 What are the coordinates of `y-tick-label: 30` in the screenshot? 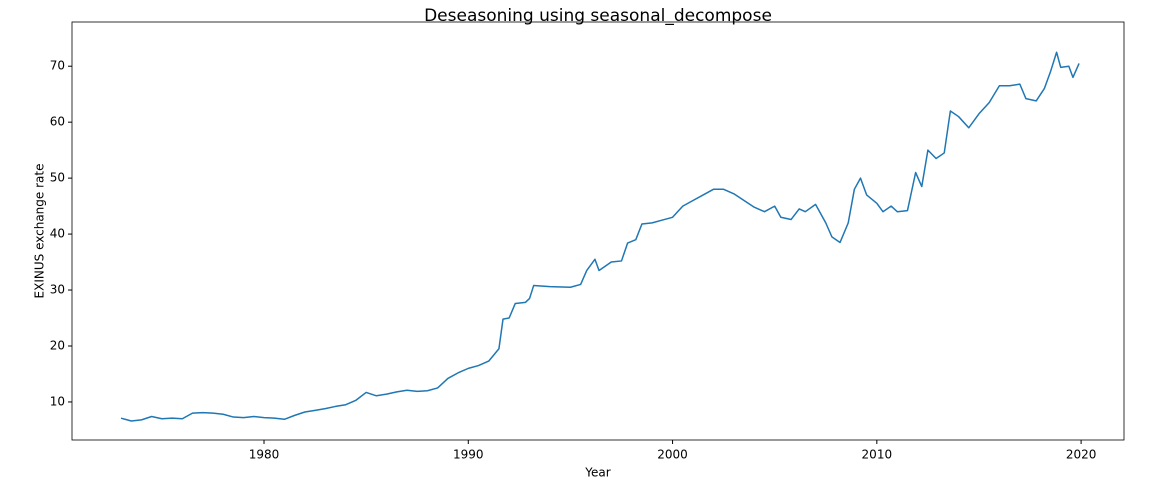 It's located at (57, 290).